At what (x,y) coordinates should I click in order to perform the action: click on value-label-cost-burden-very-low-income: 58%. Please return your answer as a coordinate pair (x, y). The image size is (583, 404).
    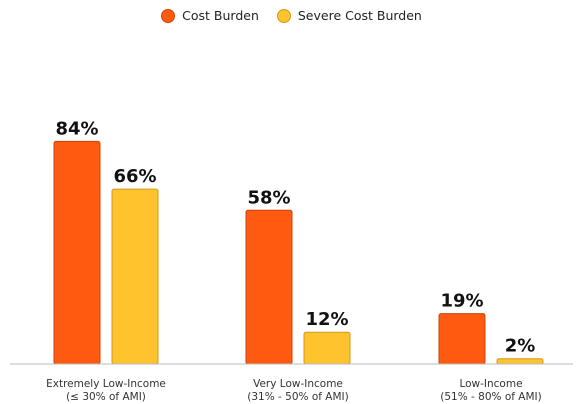
    Looking at the image, I should click on (268, 197).